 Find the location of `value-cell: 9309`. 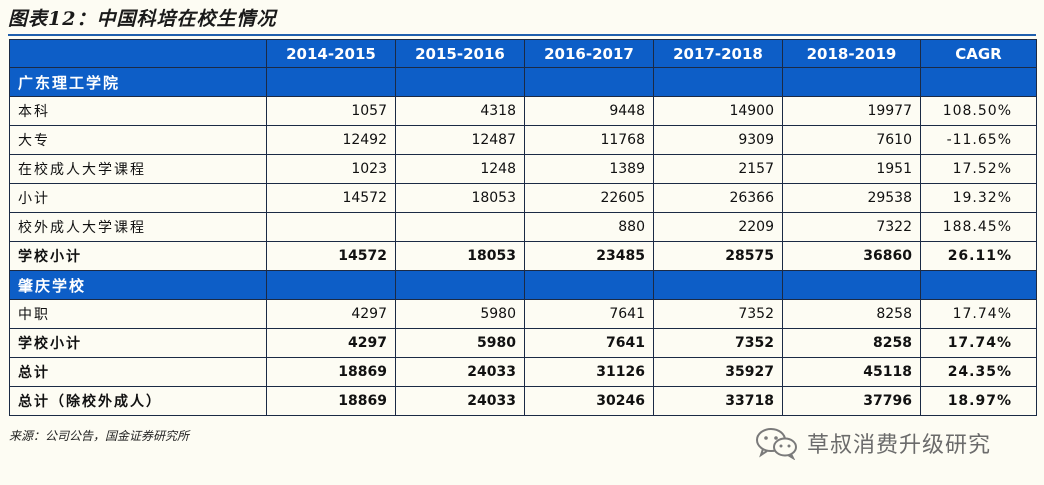

value-cell: 9309 is located at coordinates (718, 140).